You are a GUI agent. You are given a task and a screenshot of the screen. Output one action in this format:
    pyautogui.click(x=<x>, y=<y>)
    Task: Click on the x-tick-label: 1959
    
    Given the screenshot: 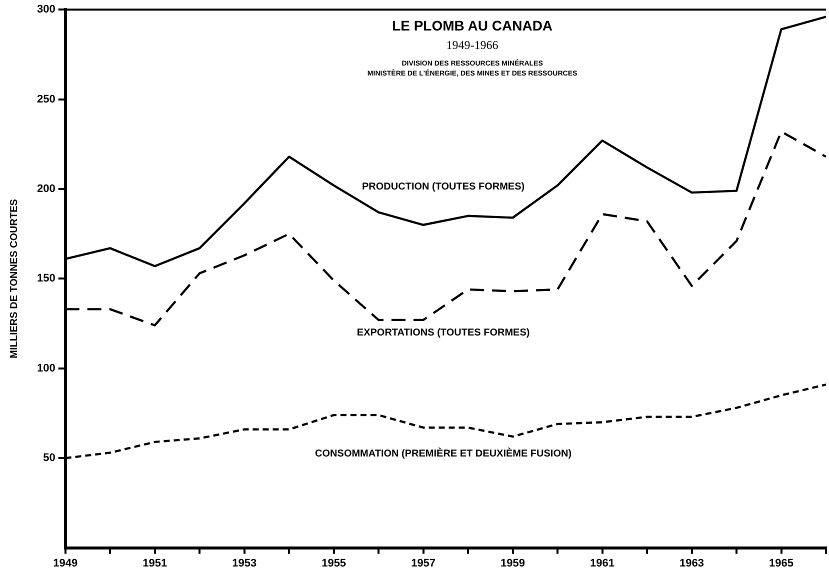 What is the action you would take?
    pyautogui.click(x=513, y=563)
    